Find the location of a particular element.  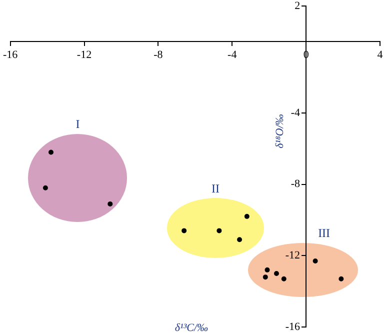

y-tick-label: -16 is located at coordinates (293, 326).